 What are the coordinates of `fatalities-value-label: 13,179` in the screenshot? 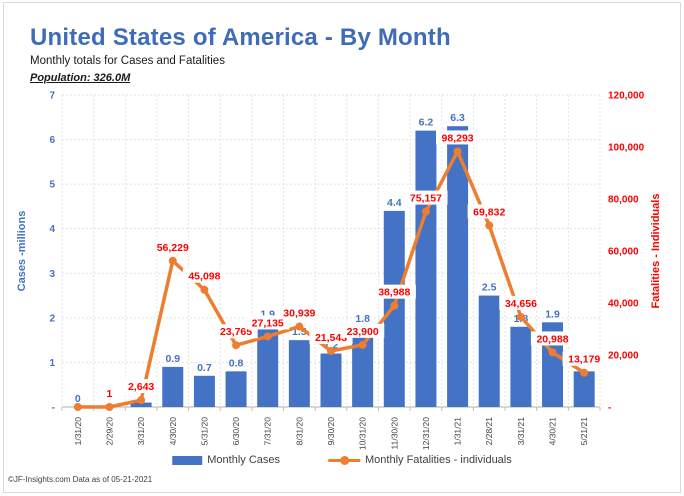 It's located at (584, 360).